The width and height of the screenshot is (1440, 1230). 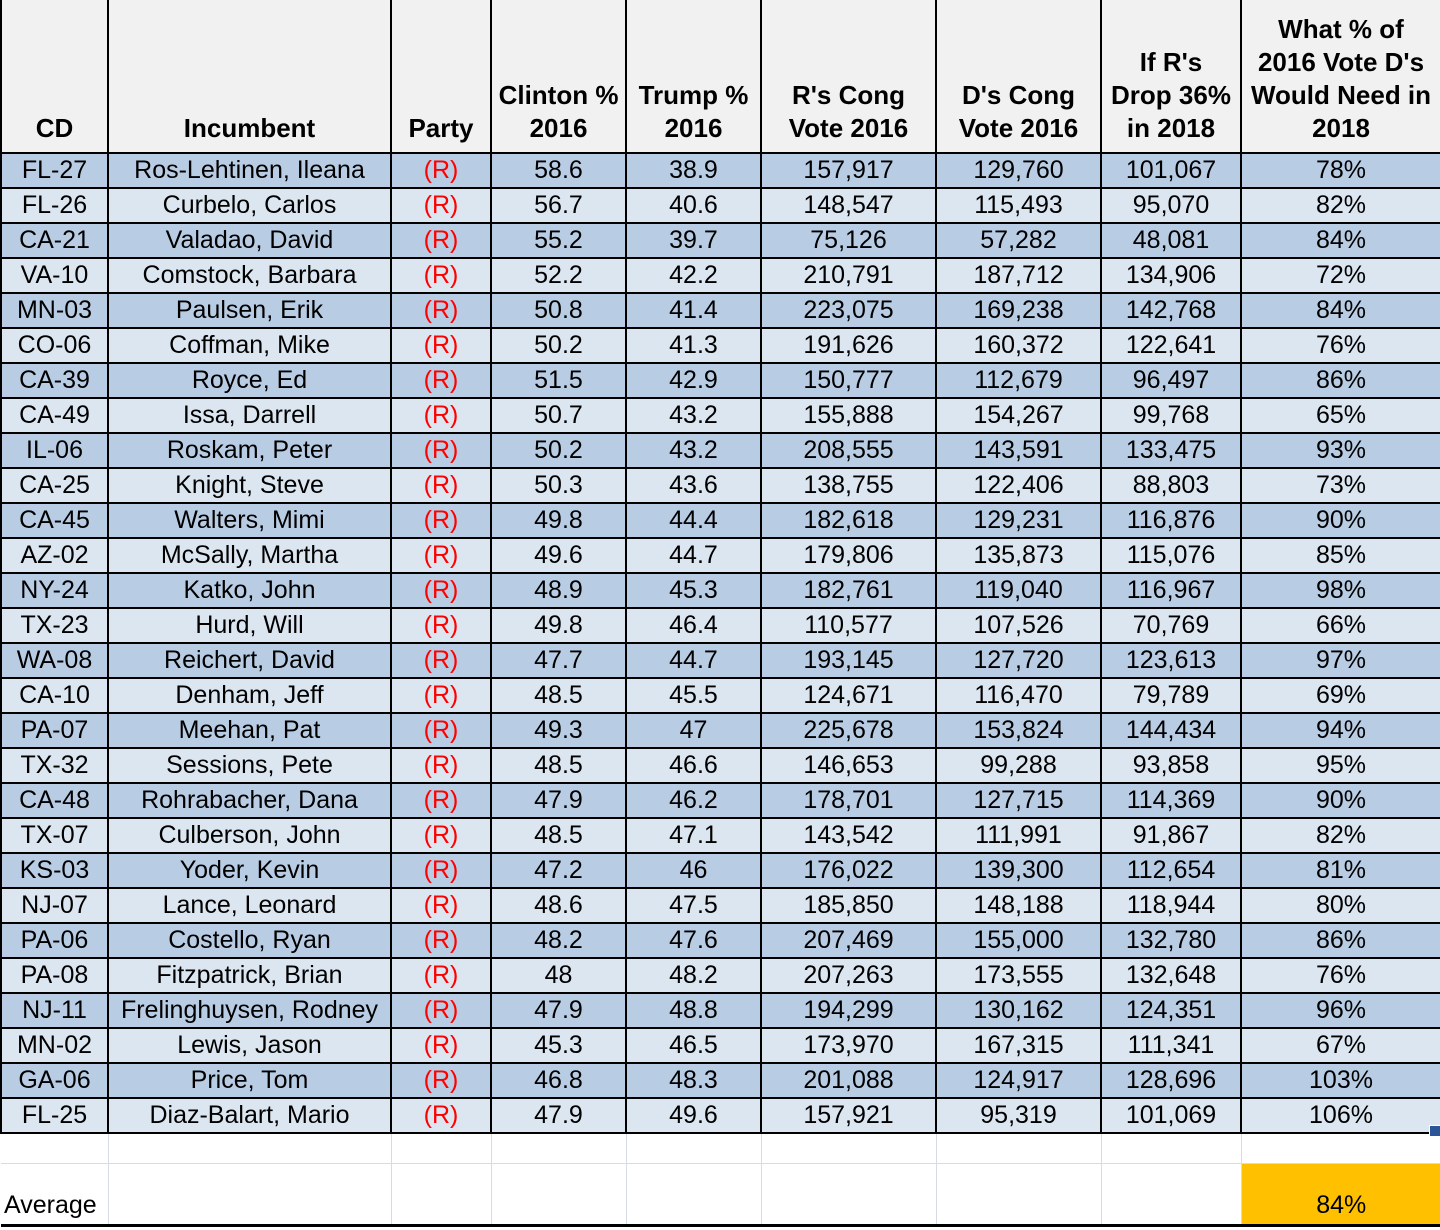 What do you see at coordinates (249, 275) in the screenshot?
I see `cell-incumbent: Comstock, Barbara` at bounding box center [249, 275].